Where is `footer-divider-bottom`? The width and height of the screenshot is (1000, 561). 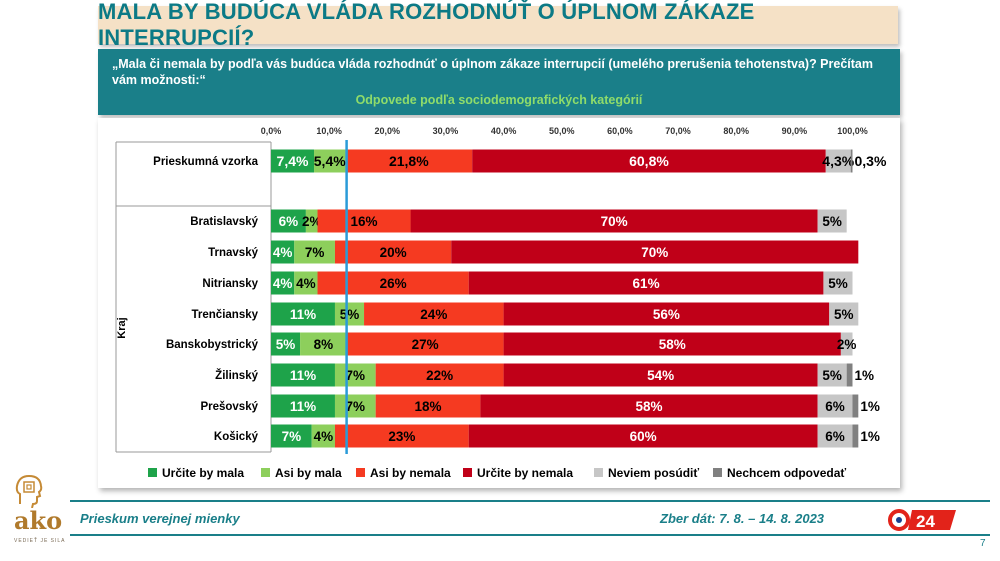 footer-divider-bottom is located at coordinates (530, 535).